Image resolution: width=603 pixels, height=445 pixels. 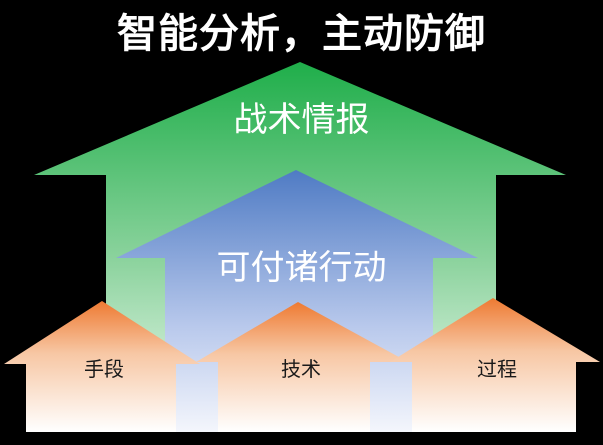 I want to click on house-middle-label: 技术, so click(x=301, y=369).